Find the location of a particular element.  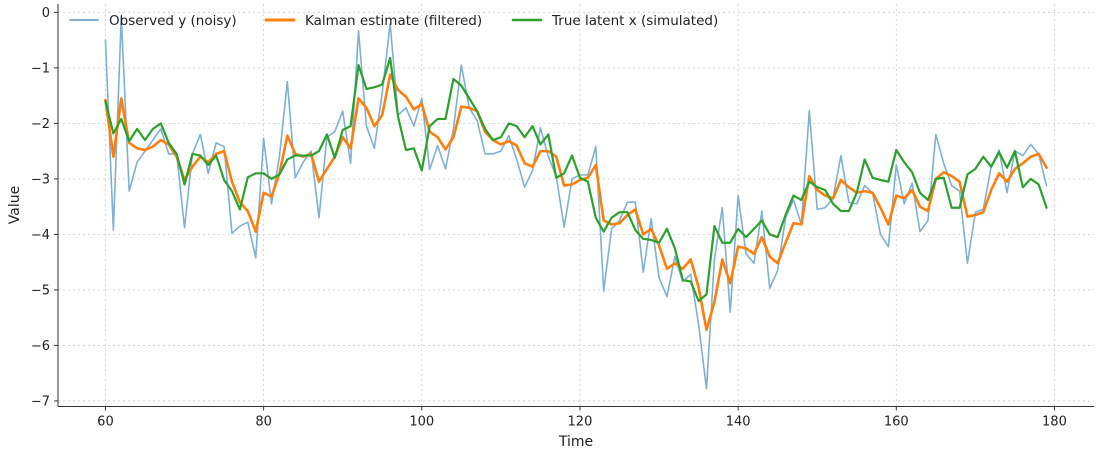

x-tick-label: 100 is located at coordinates (421, 422).